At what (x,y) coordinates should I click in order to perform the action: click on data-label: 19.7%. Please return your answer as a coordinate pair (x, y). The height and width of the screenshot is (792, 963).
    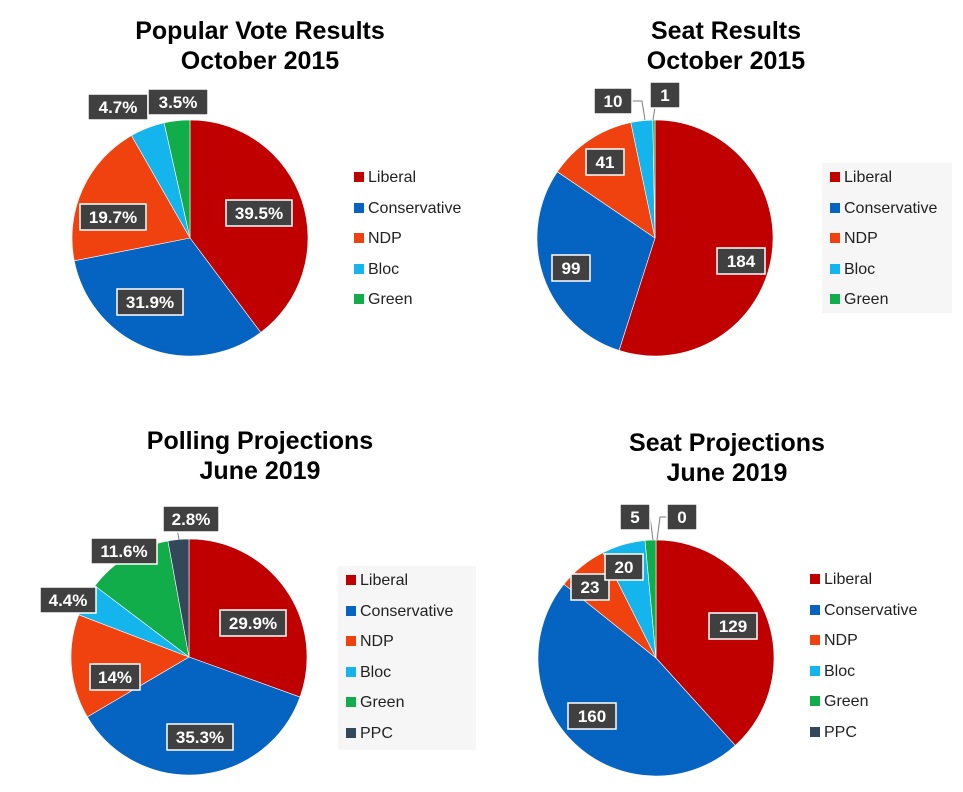
    Looking at the image, I should click on (113, 217).